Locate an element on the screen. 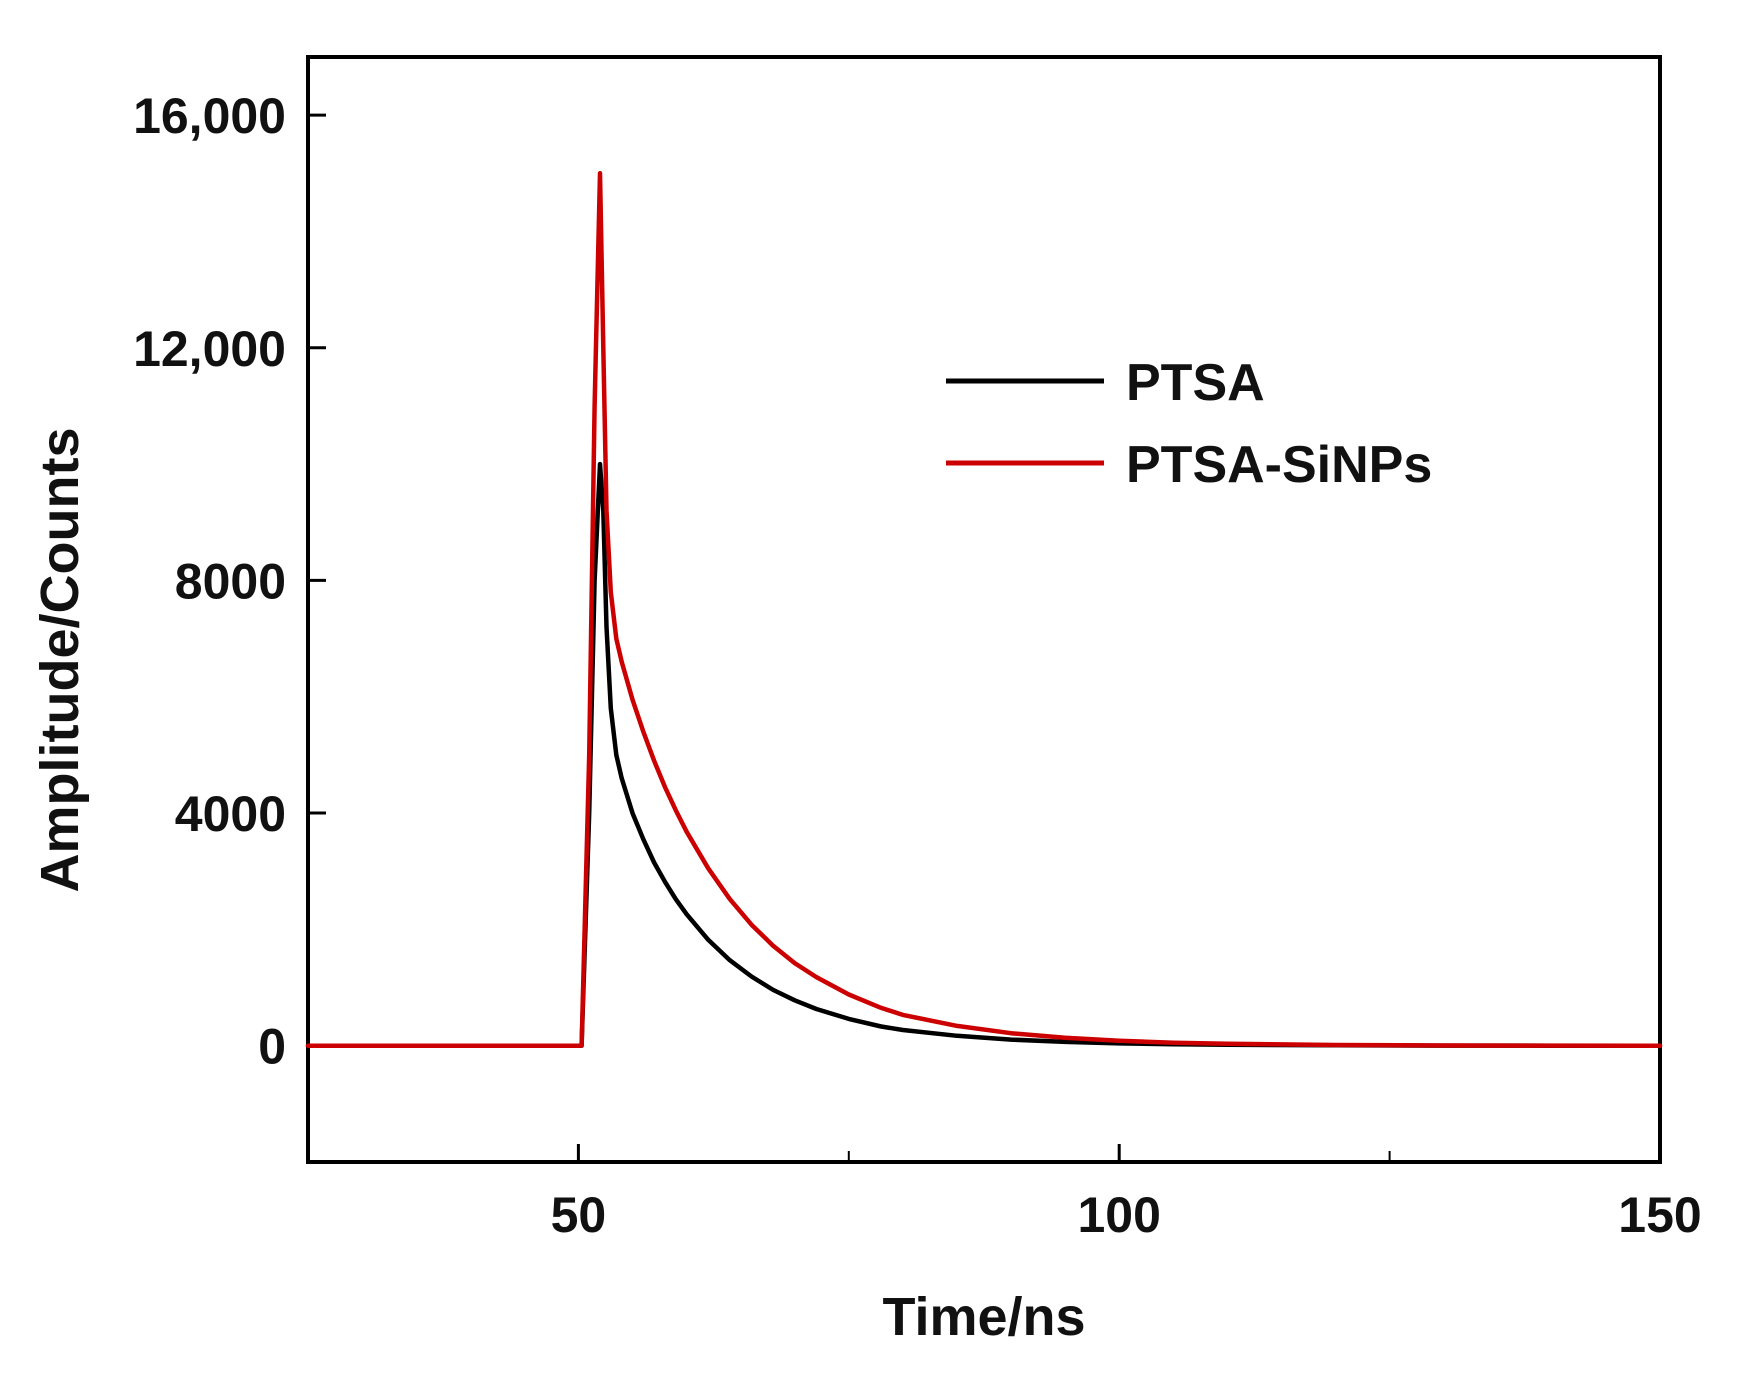  y-tick-label-8000: 8000 is located at coordinates (230, 581).